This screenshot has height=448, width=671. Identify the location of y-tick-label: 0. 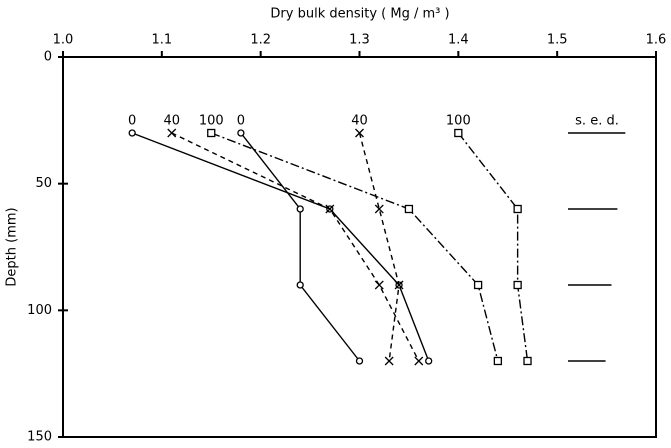
(48, 57).